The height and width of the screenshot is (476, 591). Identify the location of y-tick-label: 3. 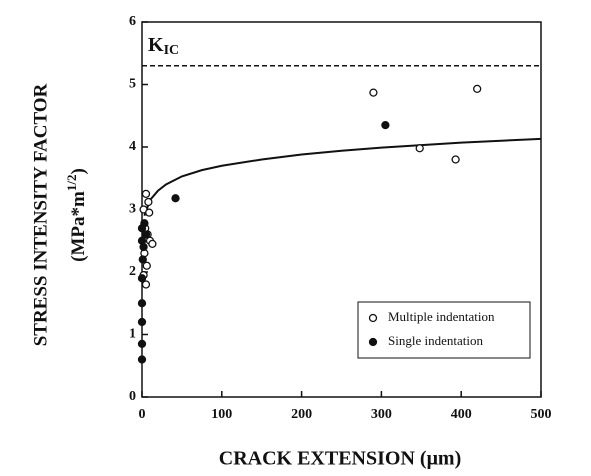
(132, 209).